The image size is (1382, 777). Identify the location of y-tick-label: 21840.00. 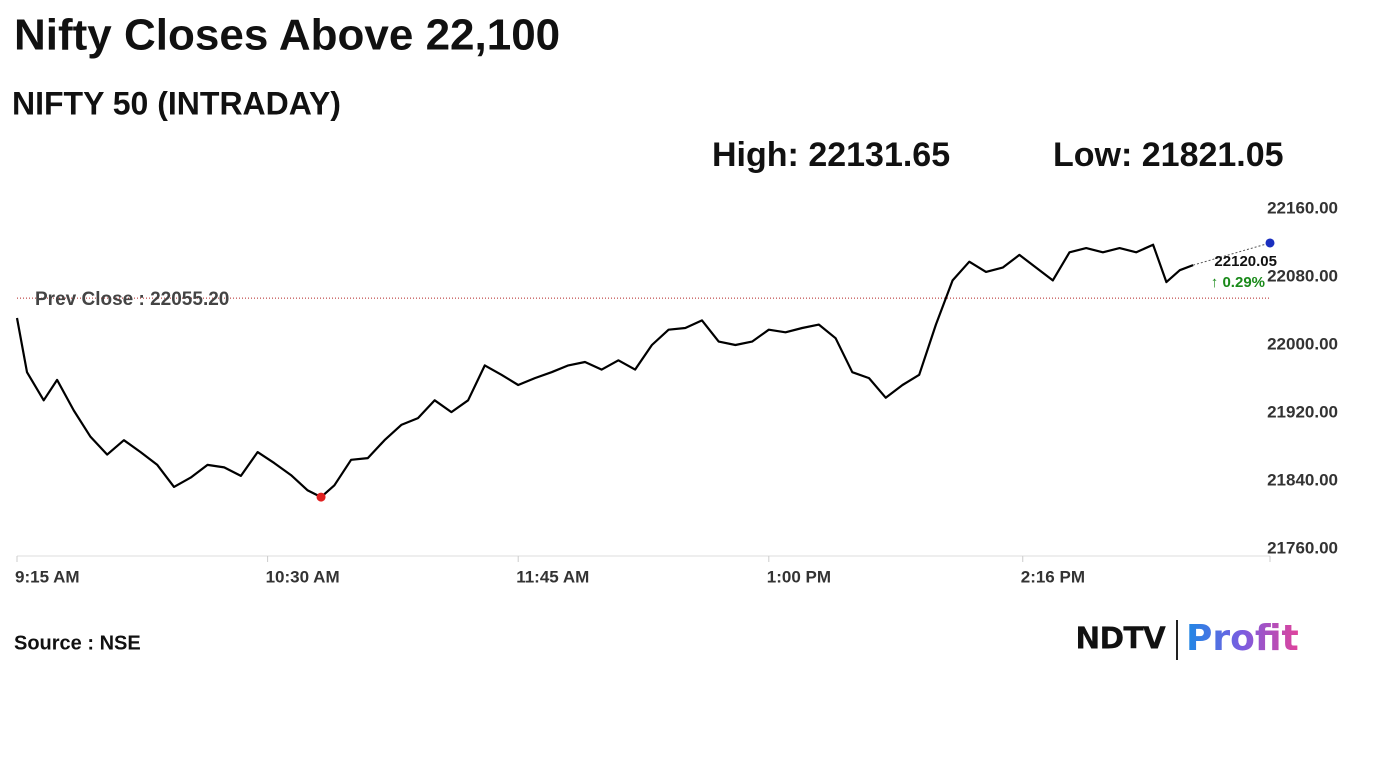
(1302, 479).